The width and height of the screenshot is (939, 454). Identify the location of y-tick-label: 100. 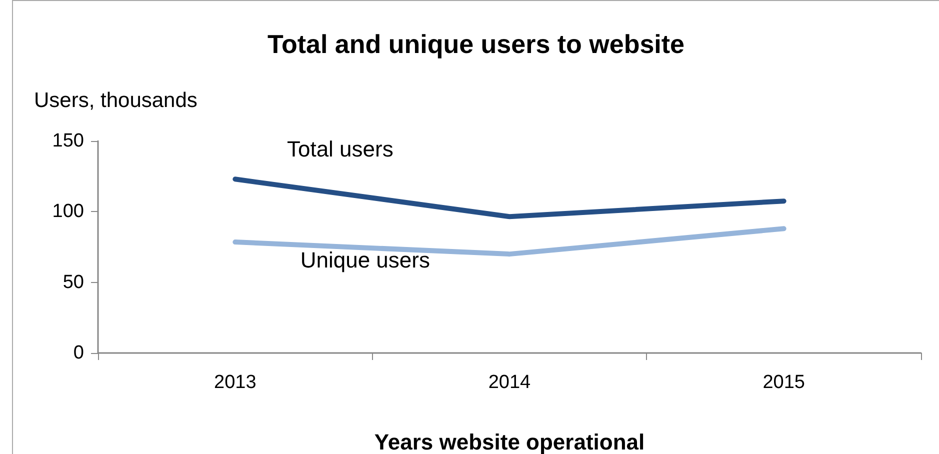
(68, 211).